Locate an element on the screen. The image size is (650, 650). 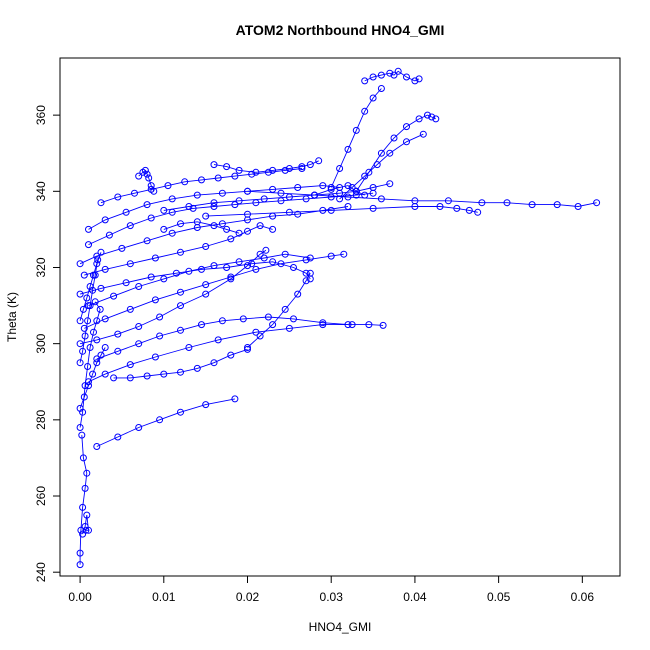
x-axis-label: HNO4_GMI is located at coordinates (340, 627).